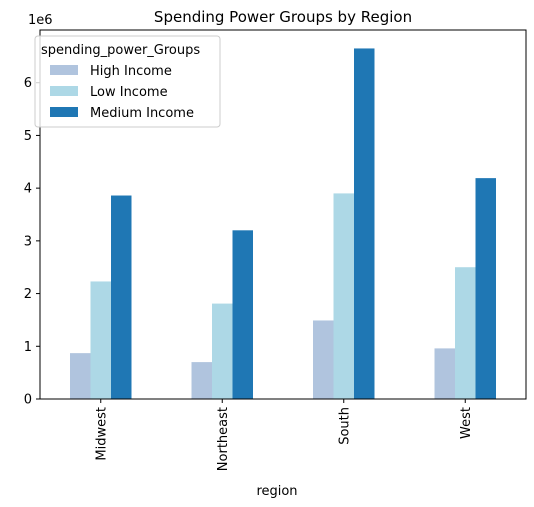 The height and width of the screenshot is (507, 534). Describe the element at coordinates (101, 434) in the screenshot. I see `x-tick-label-midwest: Midwest` at that location.